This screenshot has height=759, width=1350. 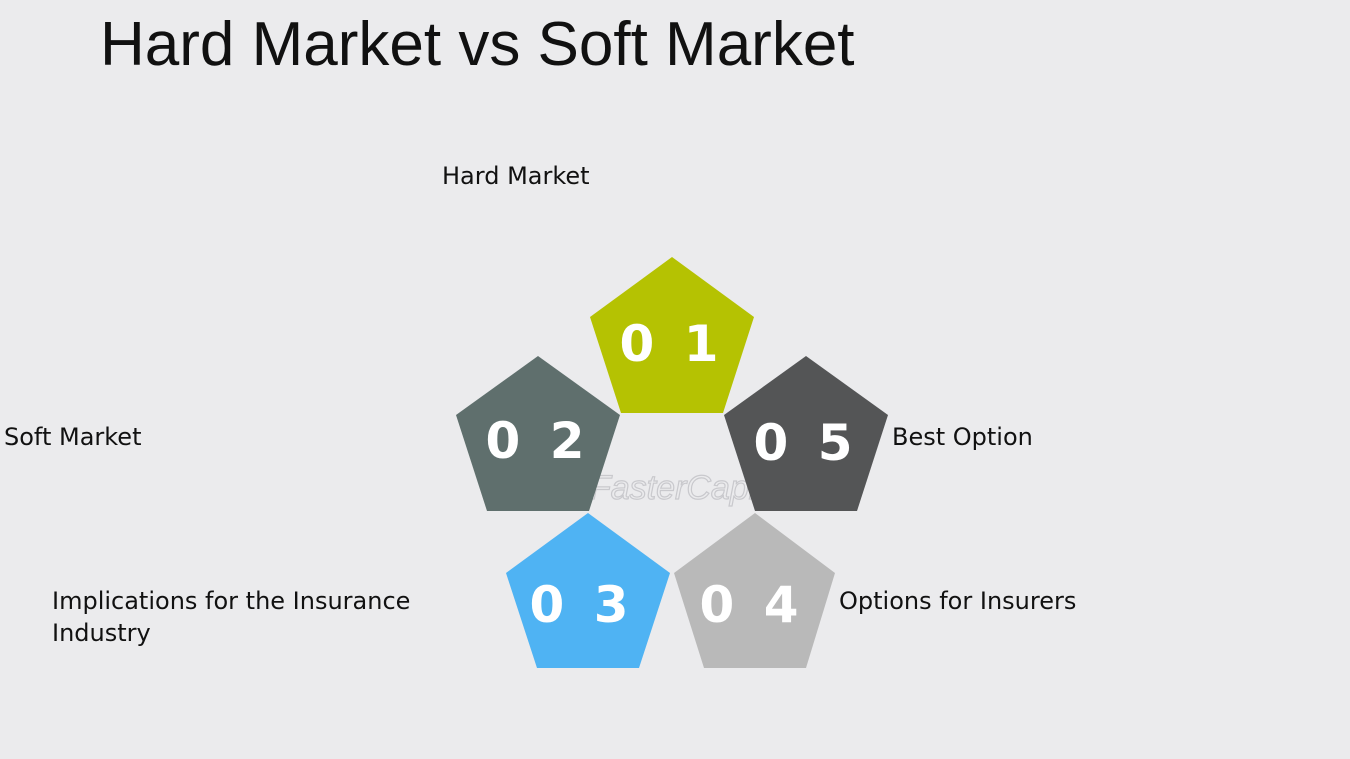 I want to click on pentagon-03-shape, so click(x=588, y=590).